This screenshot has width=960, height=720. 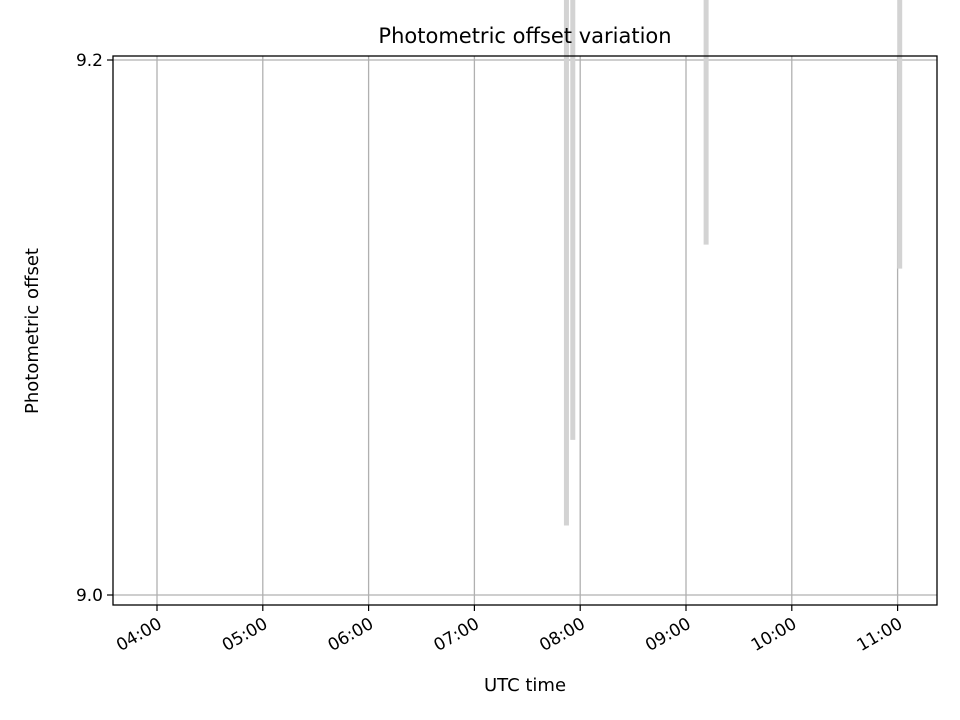 What do you see at coordinates (139, 635) in the screenshot?
I see `x-tick-label: 04:00` at bounding box center [139, 635].